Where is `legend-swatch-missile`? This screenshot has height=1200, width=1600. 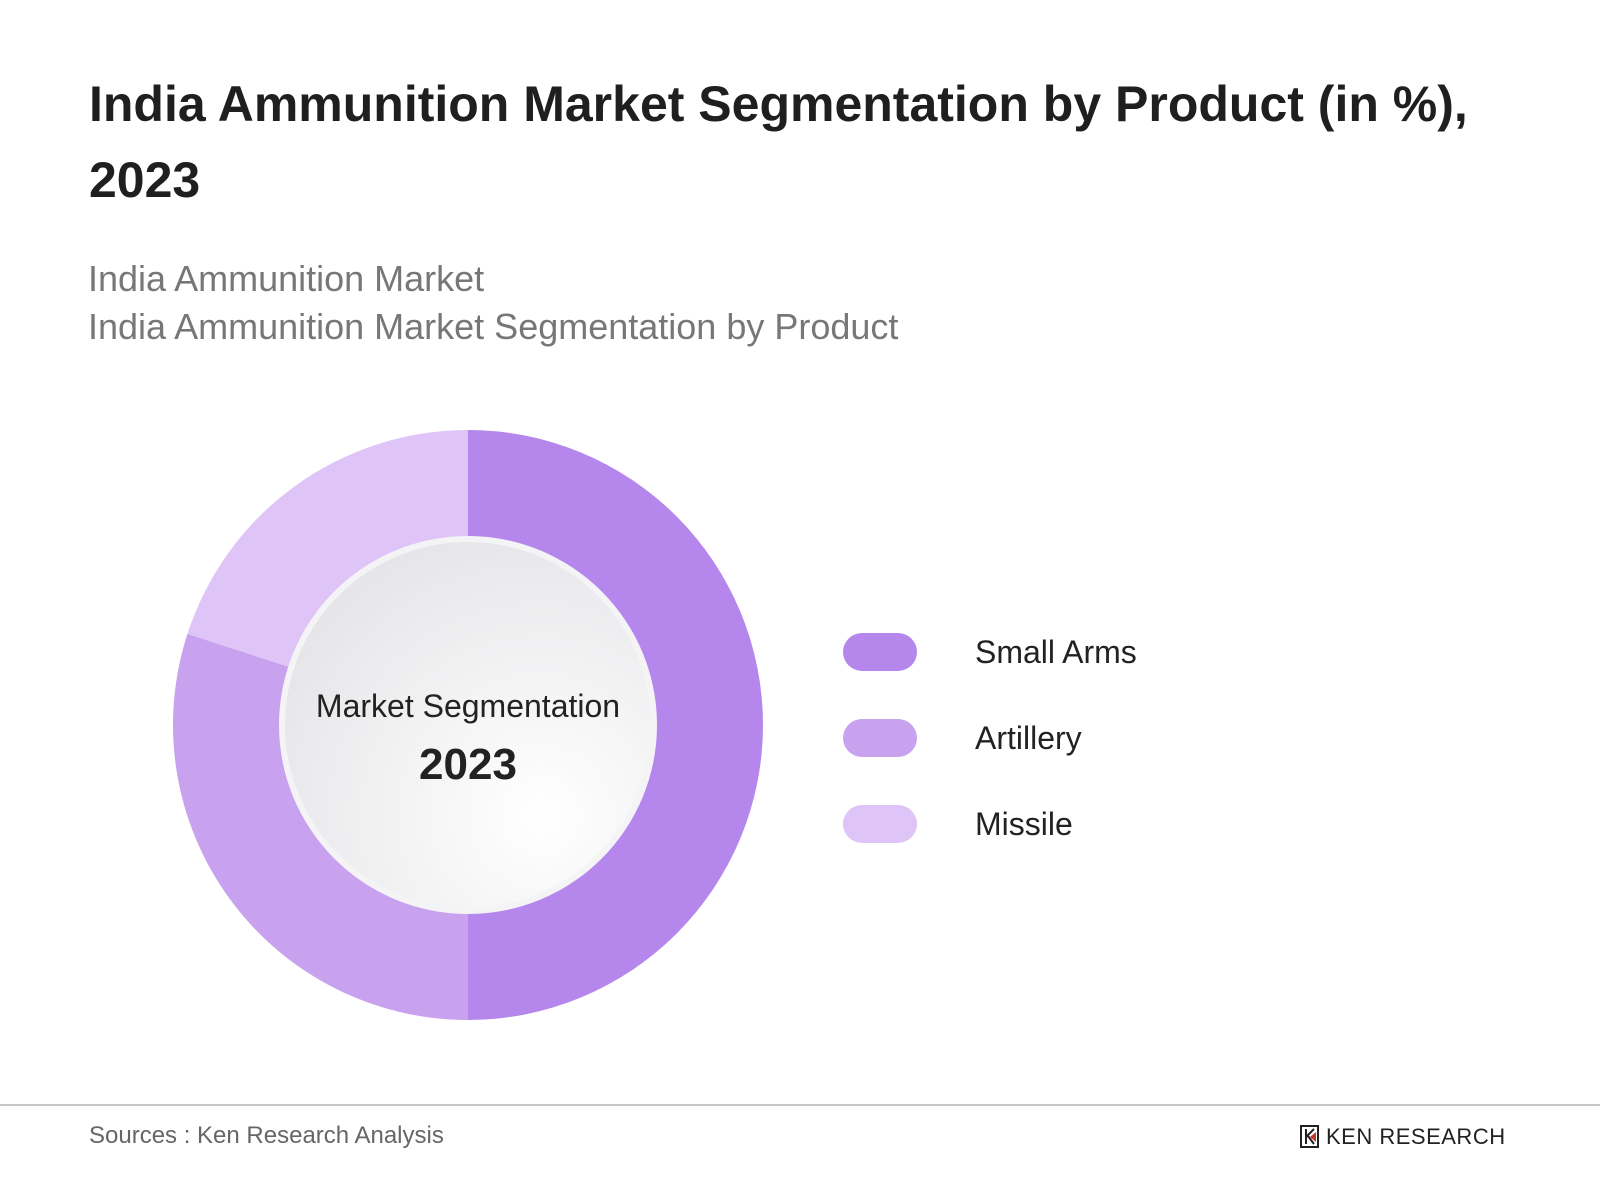 legend-swatch-missile is located at coordinates (880, 824).